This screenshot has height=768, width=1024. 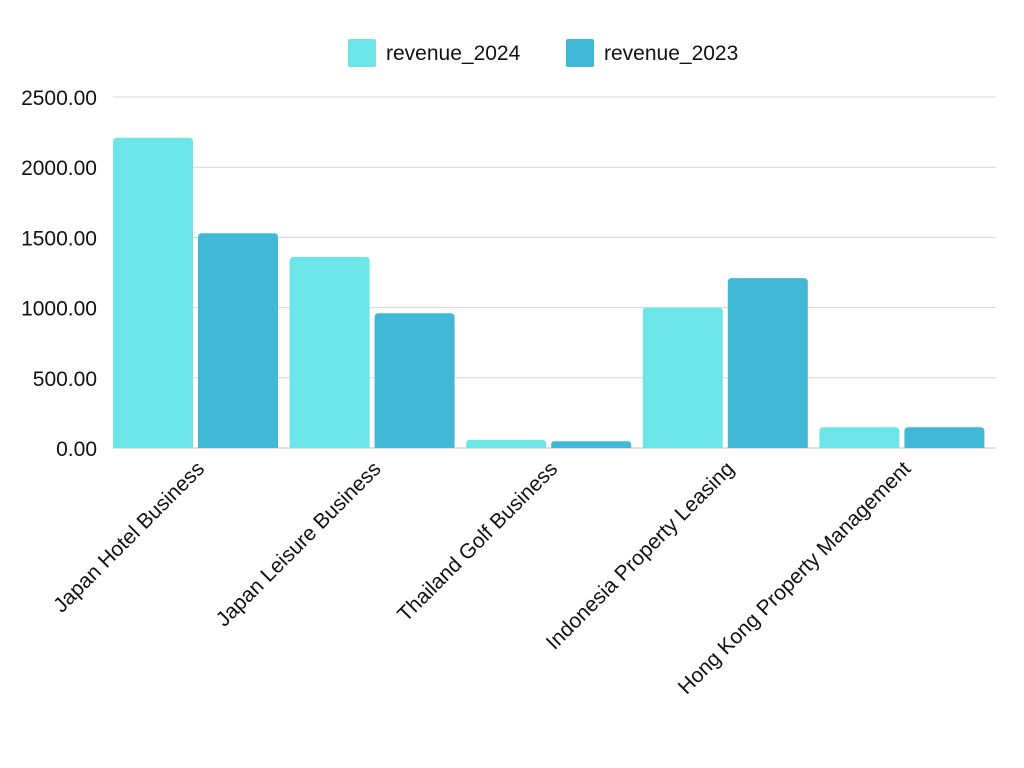 I want to click on y-tick-label: 0.00, so click(x=76, y=449).